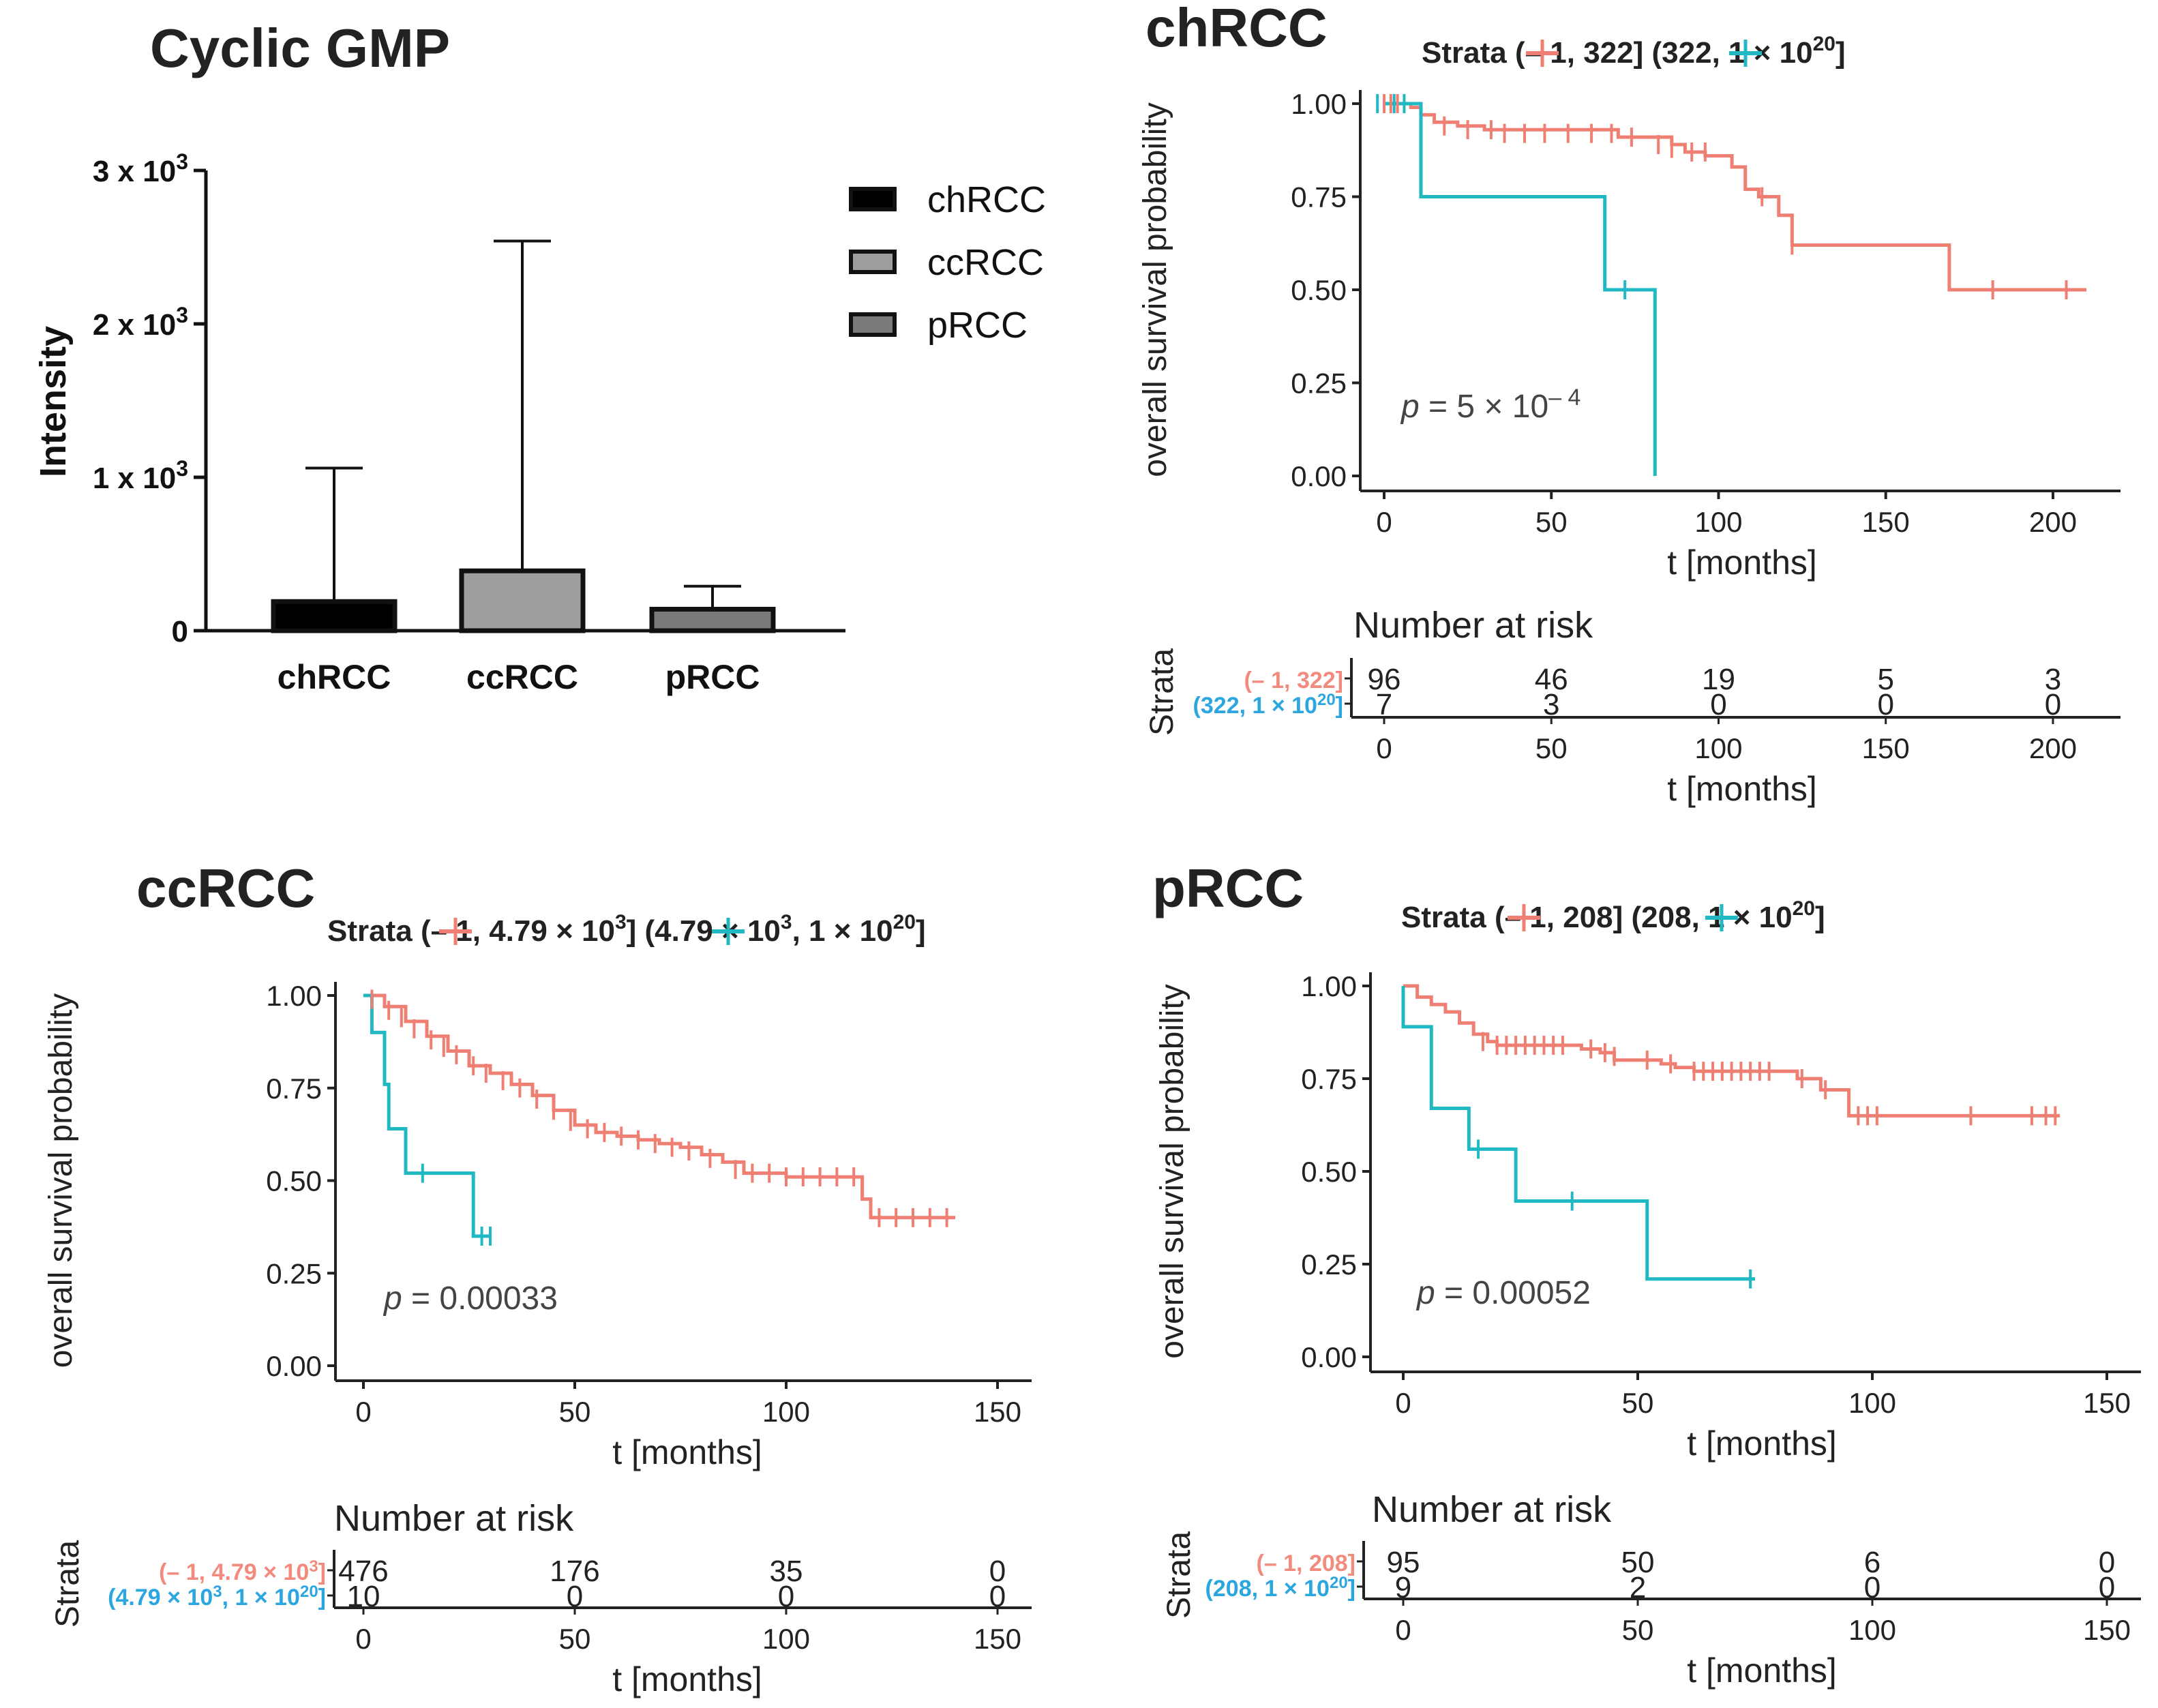  I want to click on risk-value-red: 19, so click(1719, 679).